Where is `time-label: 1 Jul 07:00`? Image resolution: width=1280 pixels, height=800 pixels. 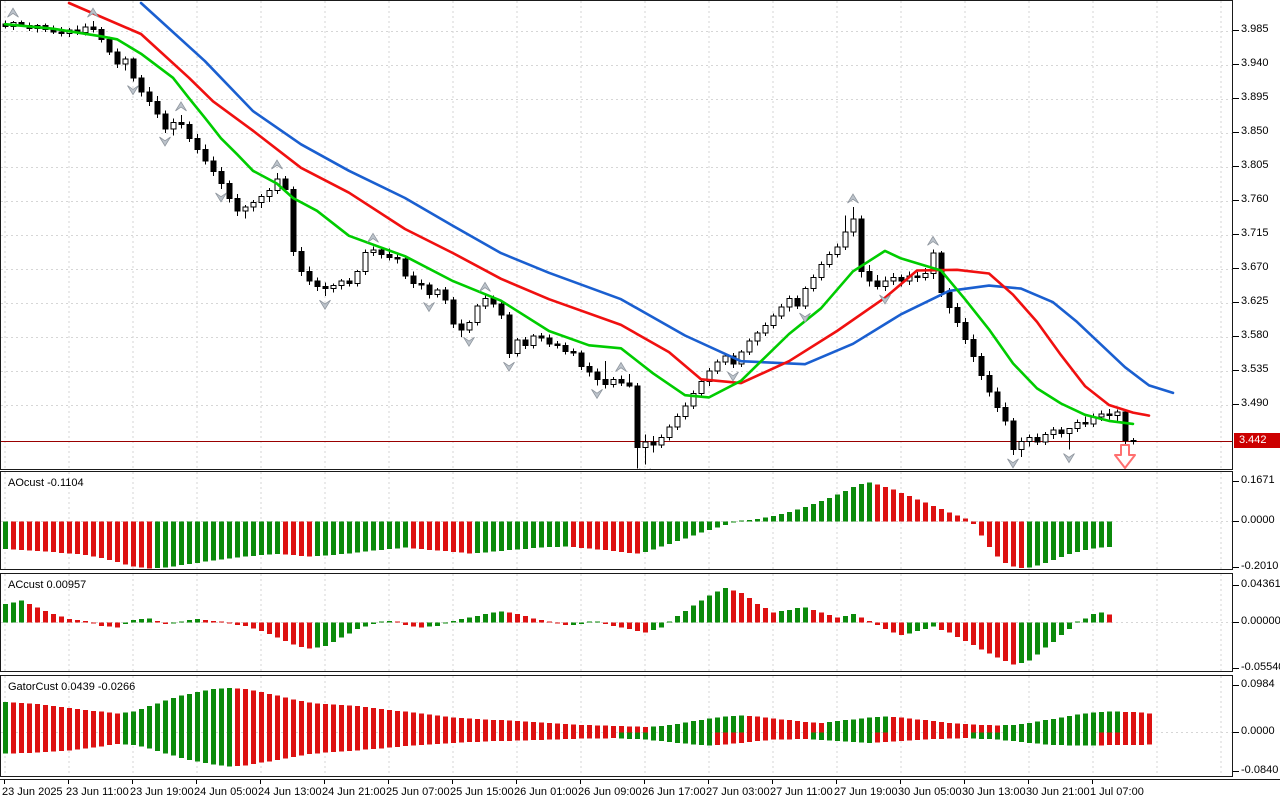
time-label: 1 Jul 07:00 is located at coordinates (1117, 792).